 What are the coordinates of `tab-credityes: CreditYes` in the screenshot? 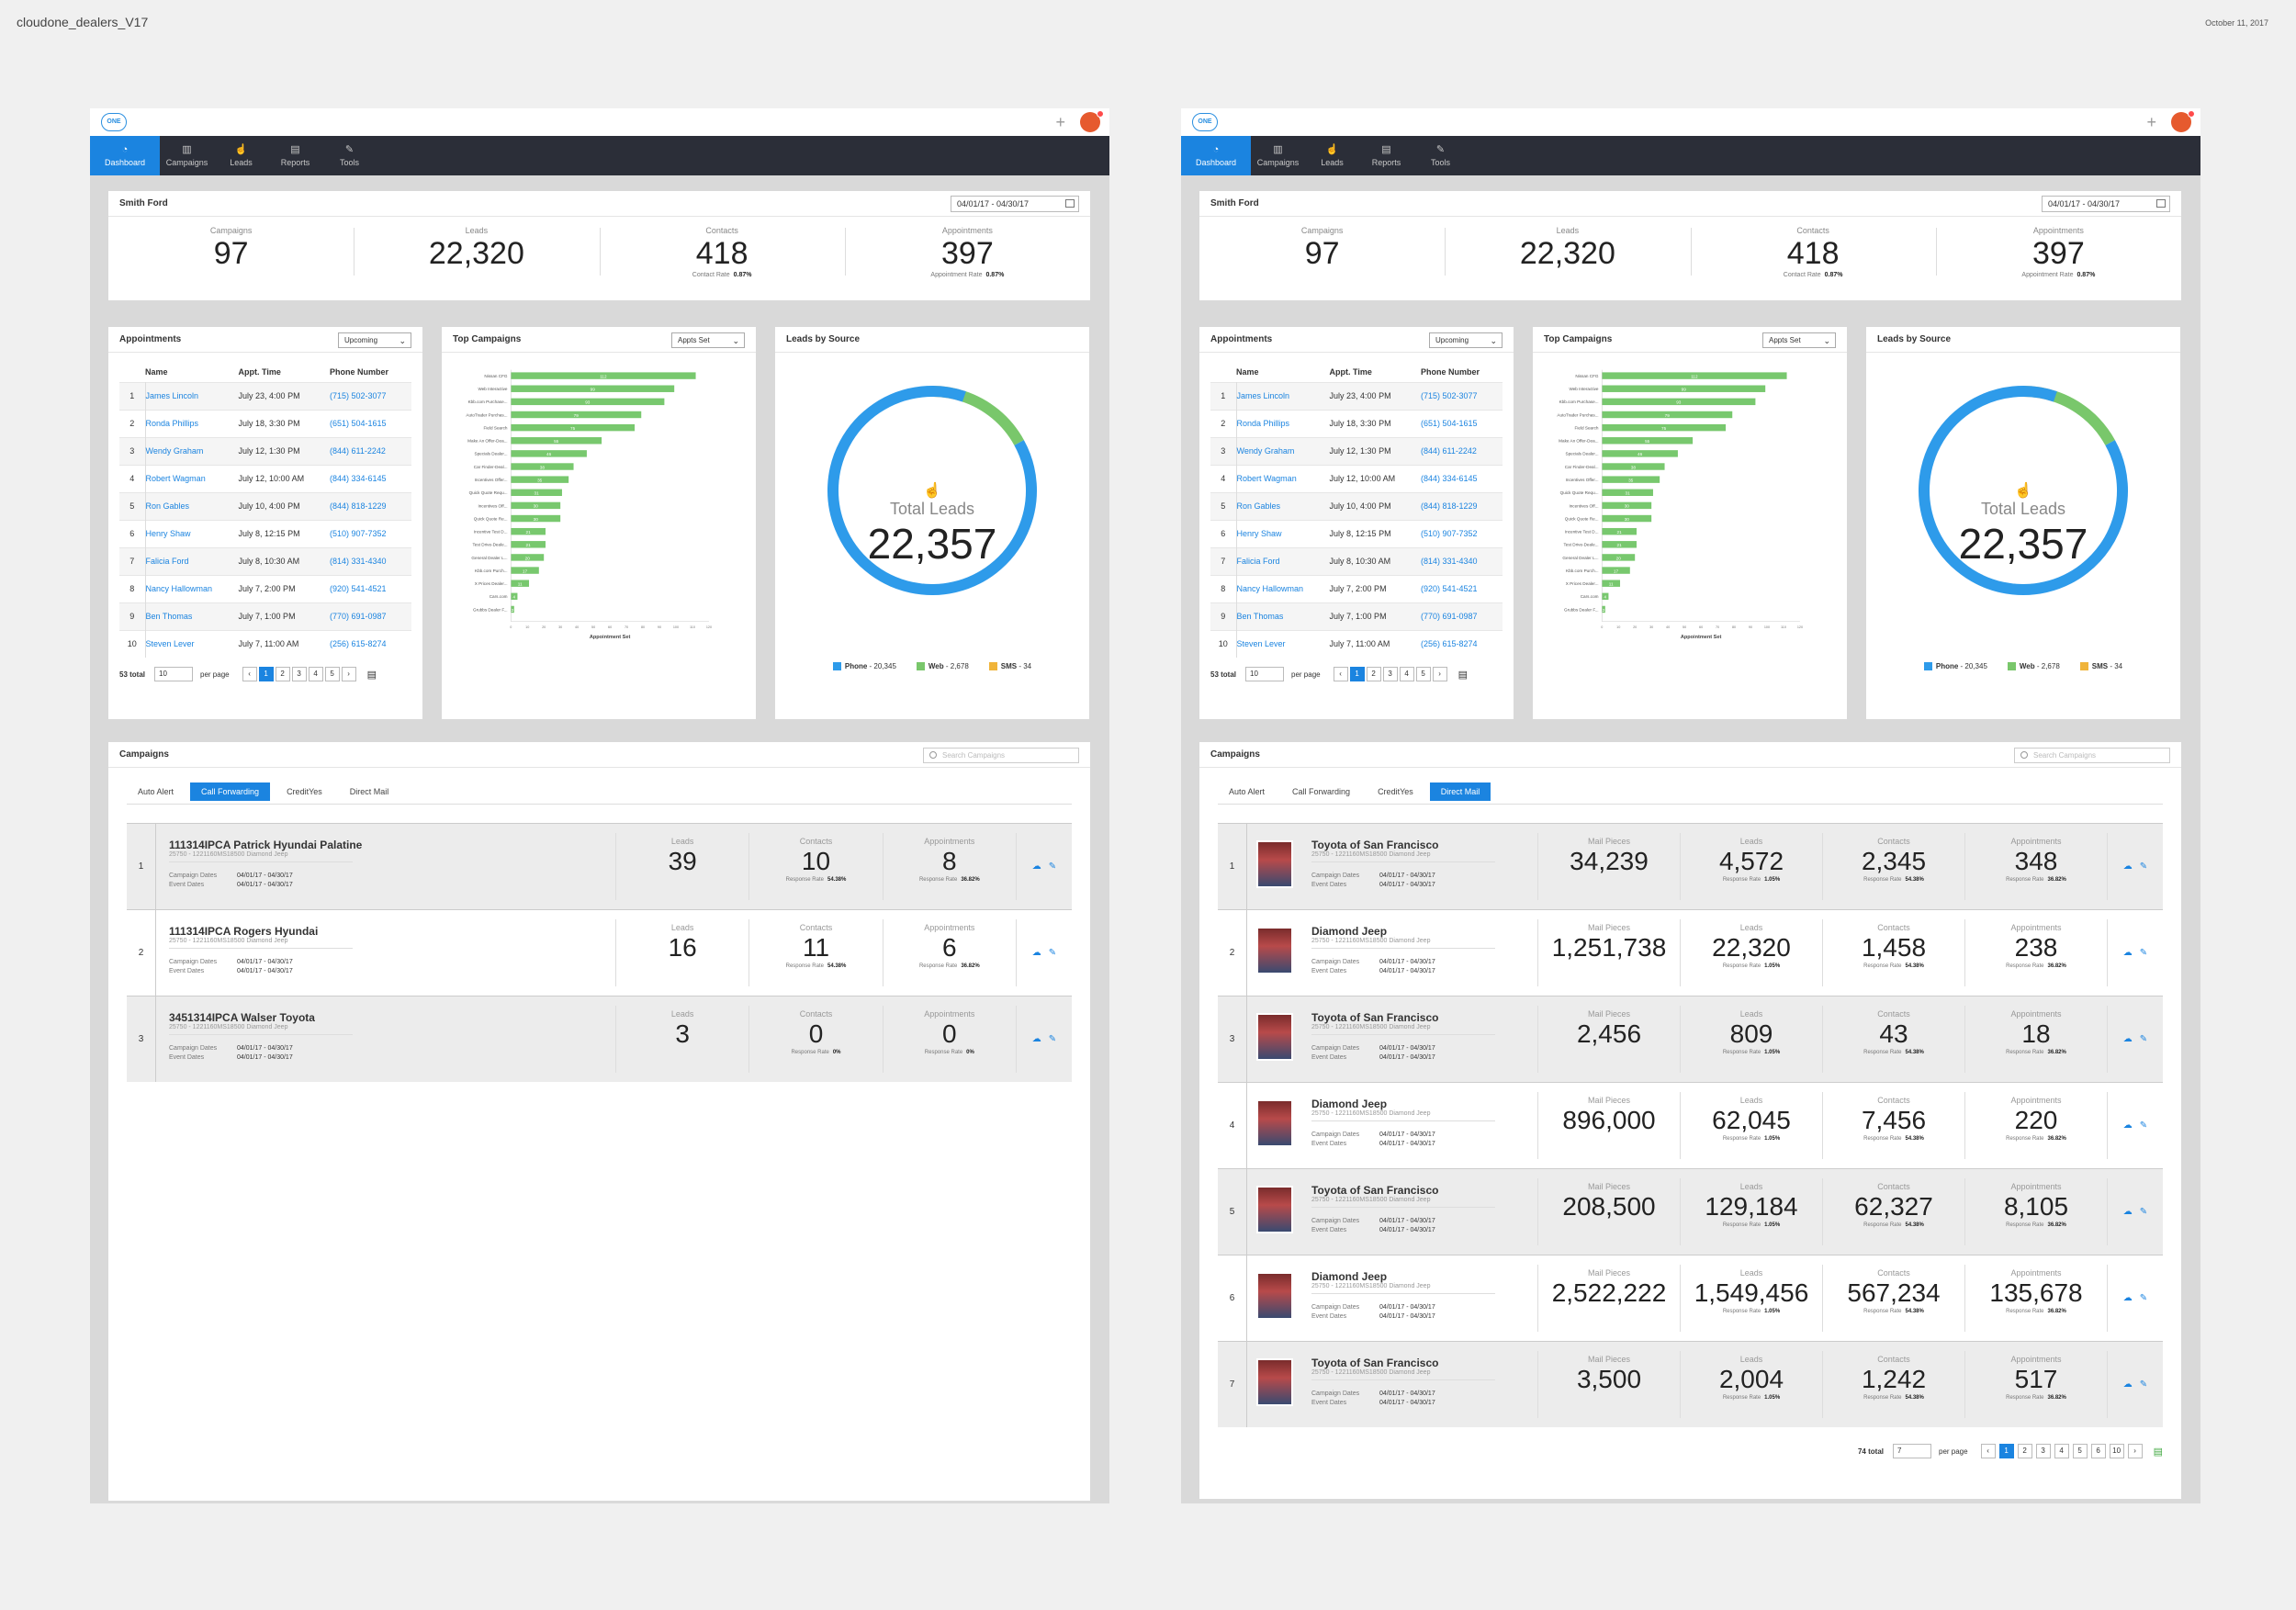 It's located at (1395, 792).